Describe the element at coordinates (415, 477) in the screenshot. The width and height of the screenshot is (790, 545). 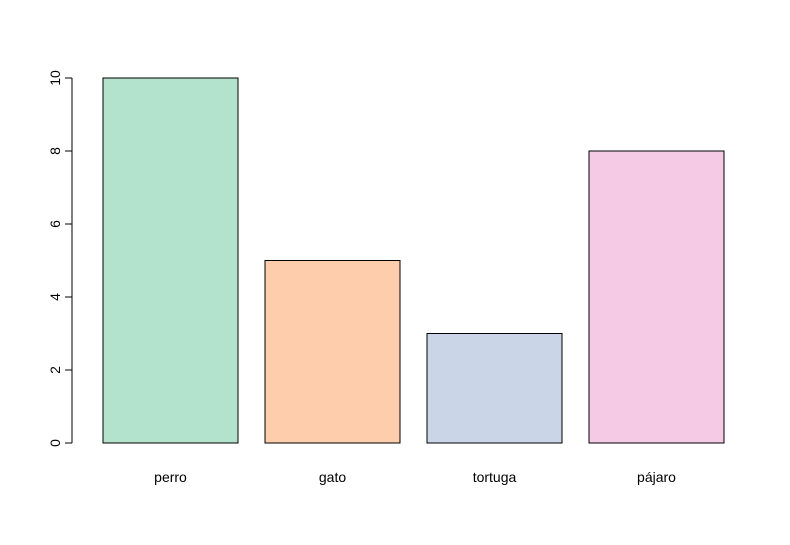
I see `x-axis-labels: perro gato tortuga pájaro` at that location.